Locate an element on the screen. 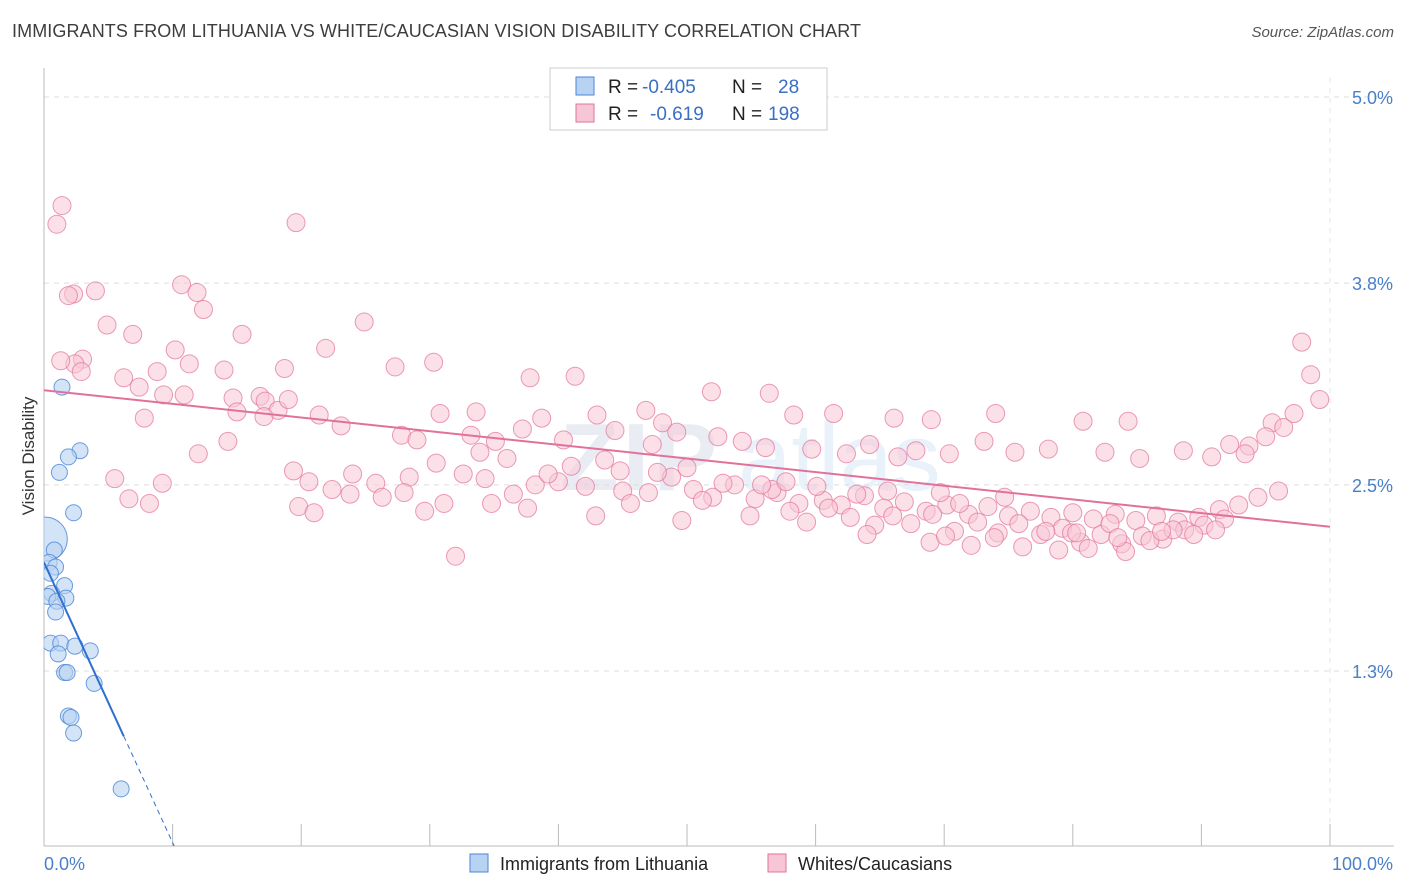 This screenshot has height=892, width=1406. x-tick-label-0: 0.0% is located at coordinates (64, 864).